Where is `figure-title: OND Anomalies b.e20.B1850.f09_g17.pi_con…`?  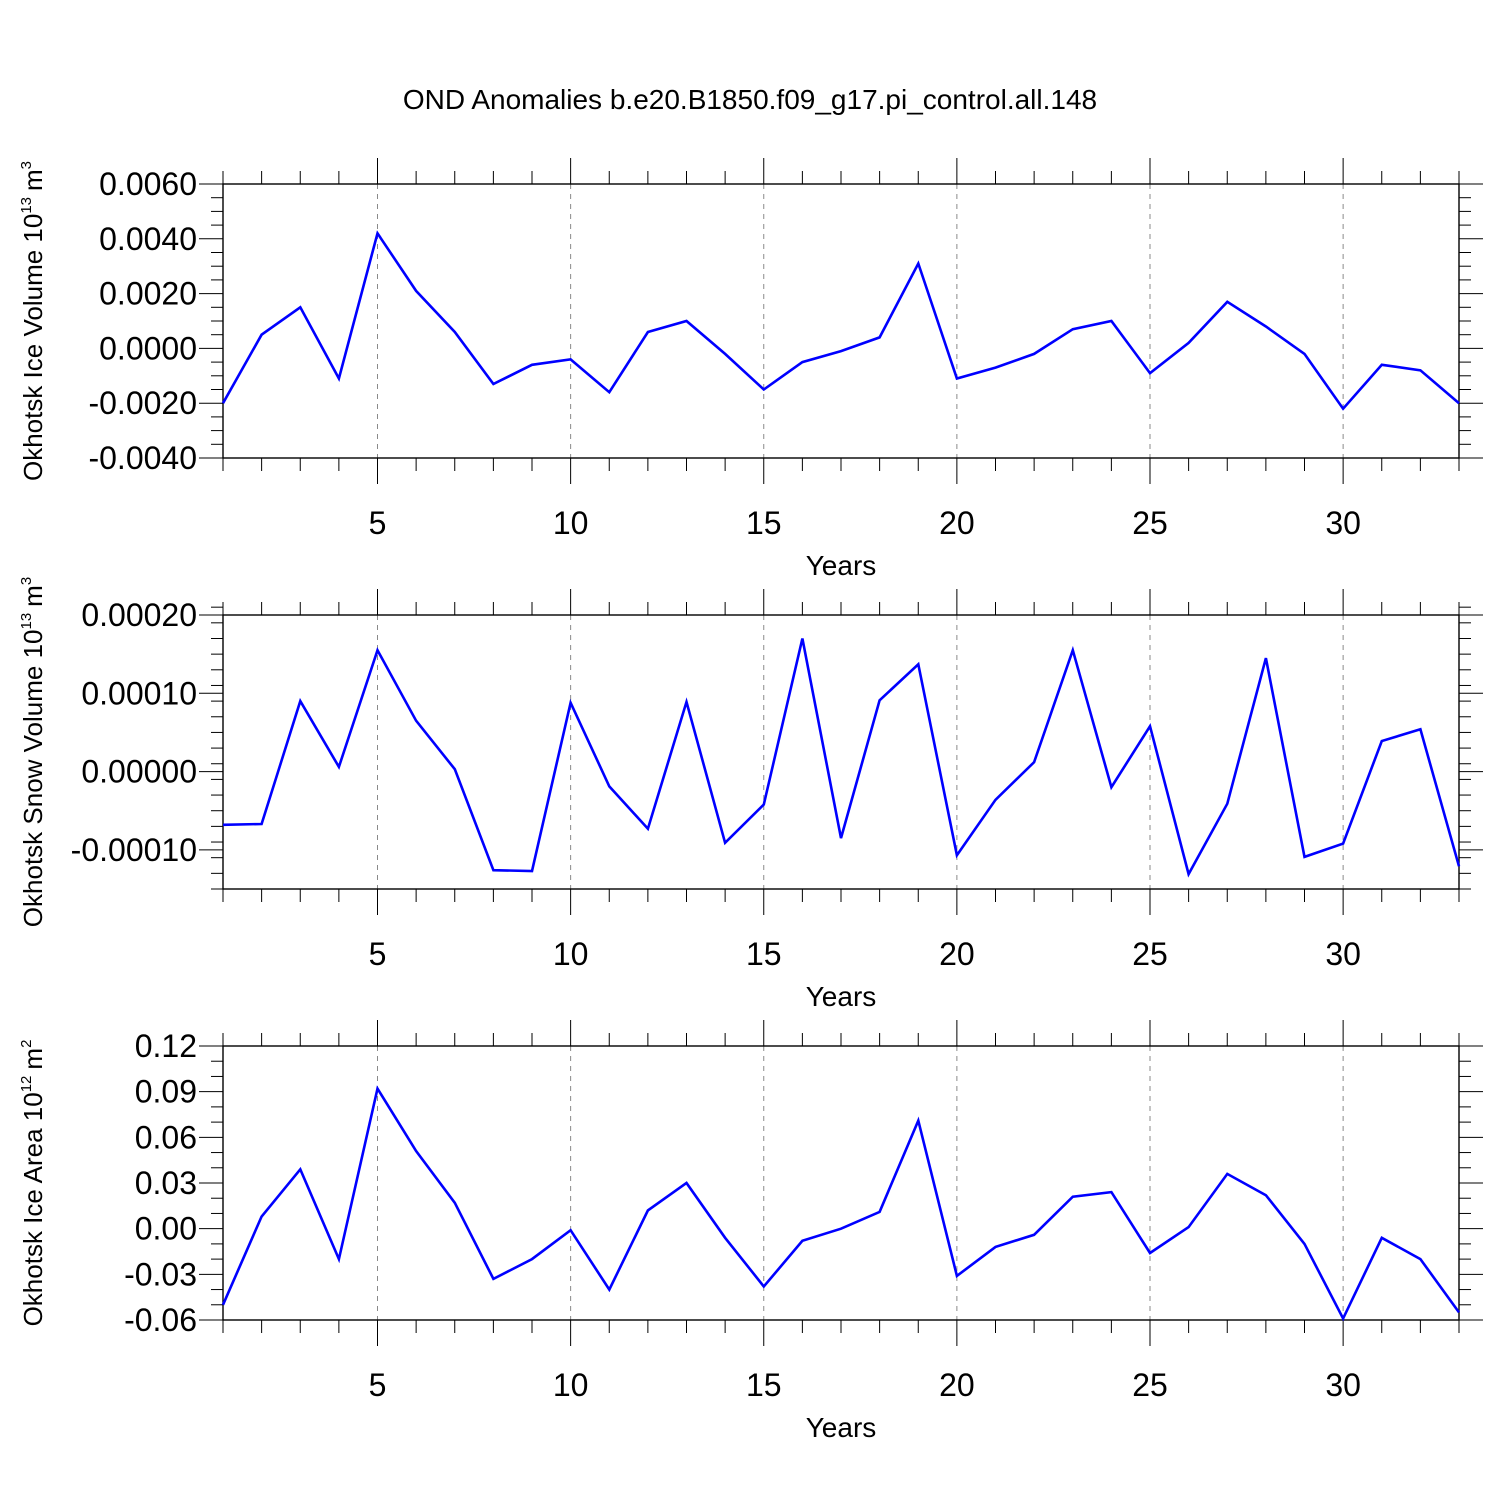 figure-title: OND Anomalies b.e20.B1850.f09_g17.pi_con… is located at coordinates (750, 99).